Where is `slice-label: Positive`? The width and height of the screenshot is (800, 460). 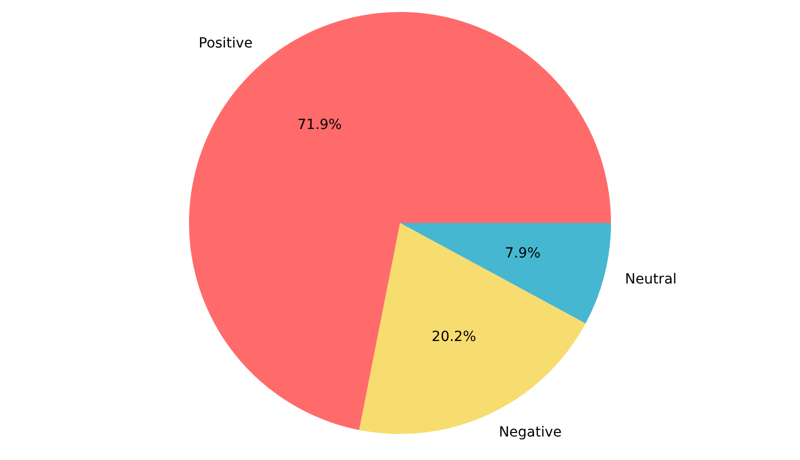 slice-label: Positive is located at coordinates (225, 43).